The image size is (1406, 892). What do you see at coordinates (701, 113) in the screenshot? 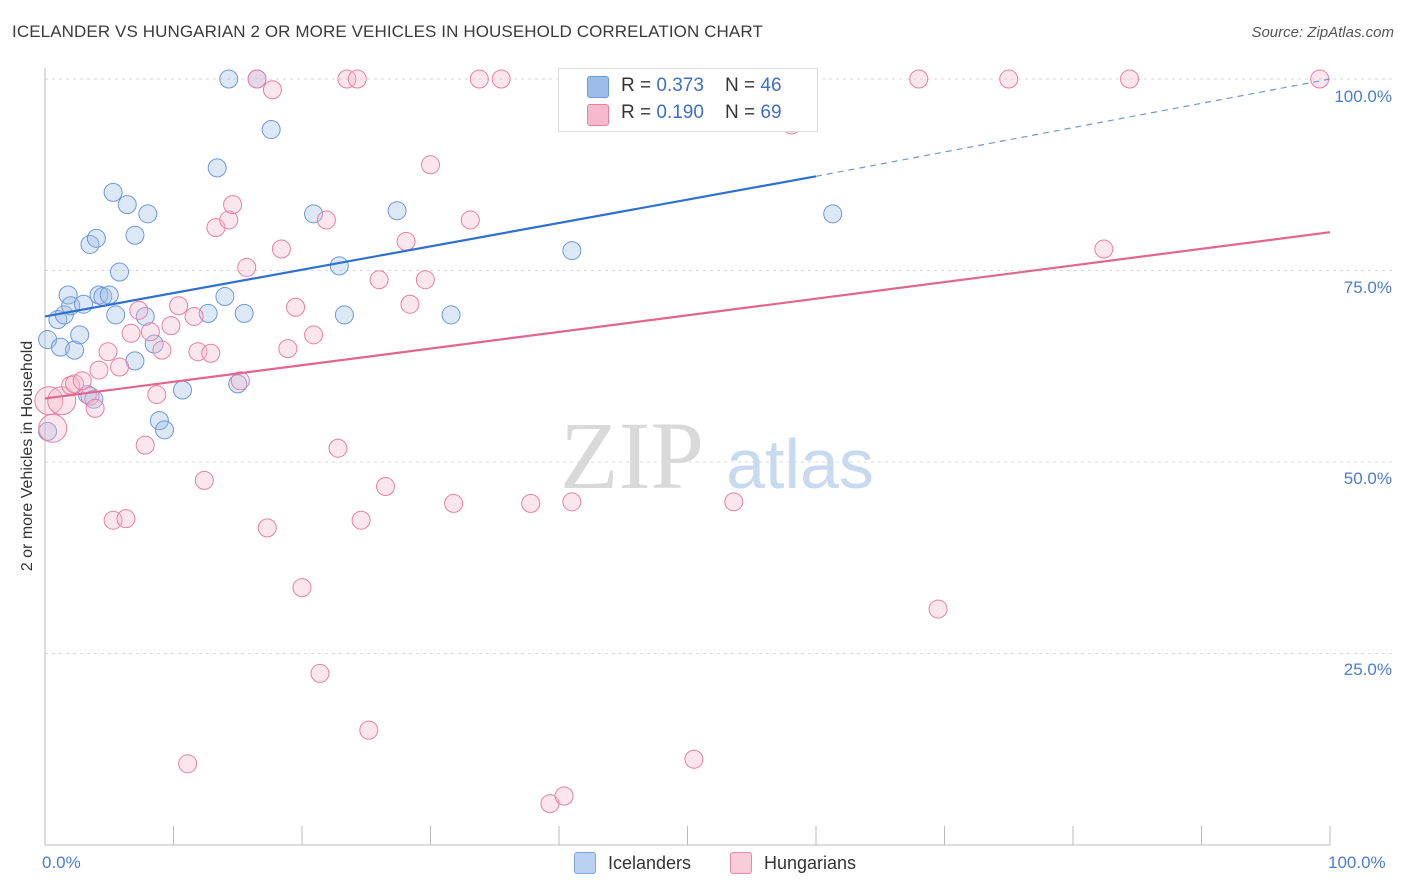
I see `hungarians-stats: R = 0.190 N = 69` at bounding box center [701, 113].